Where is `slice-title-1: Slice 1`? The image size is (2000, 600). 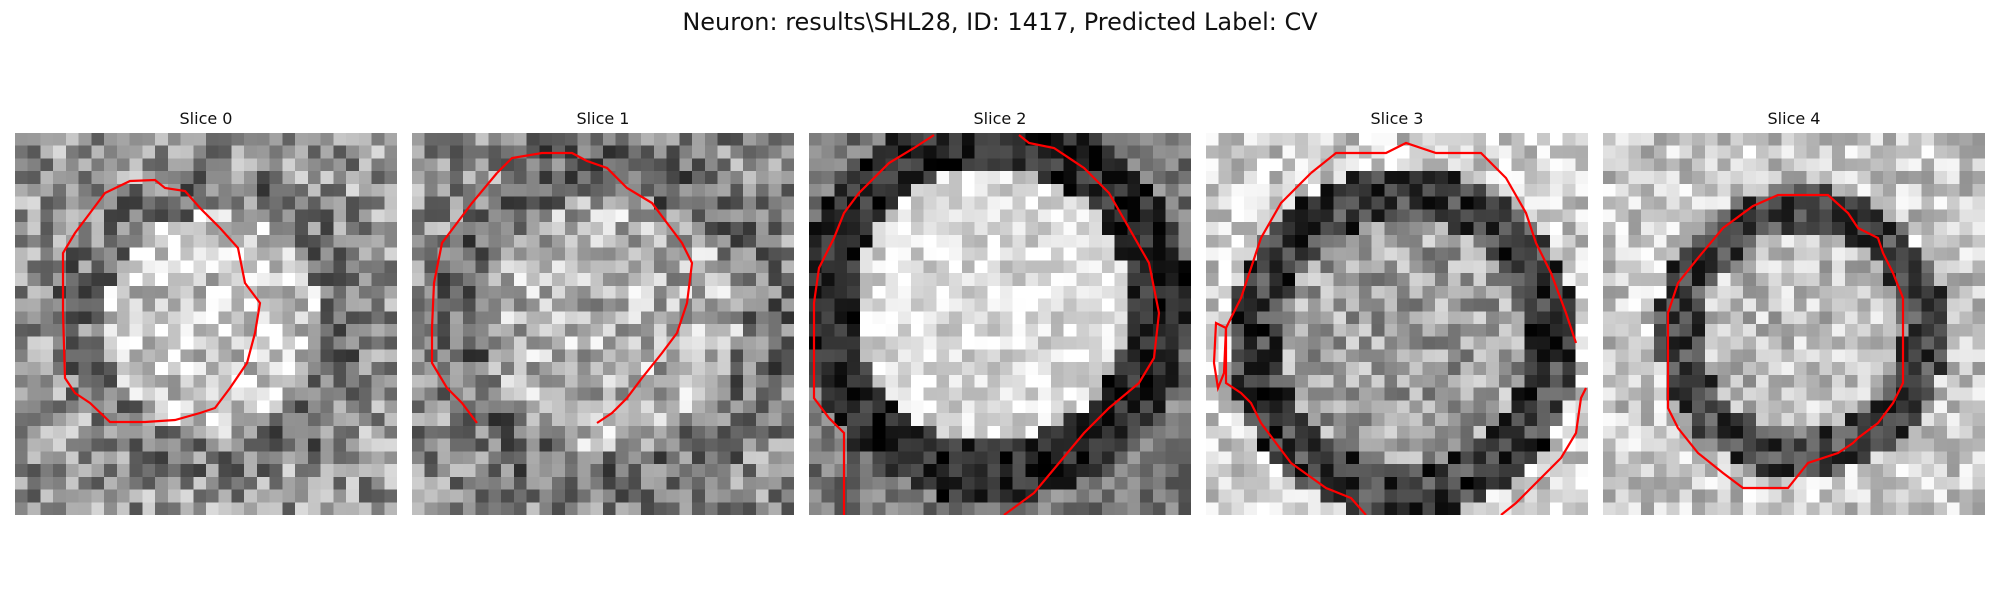 slice-title-1: Slice 1 is located at coordinates (603, 119).